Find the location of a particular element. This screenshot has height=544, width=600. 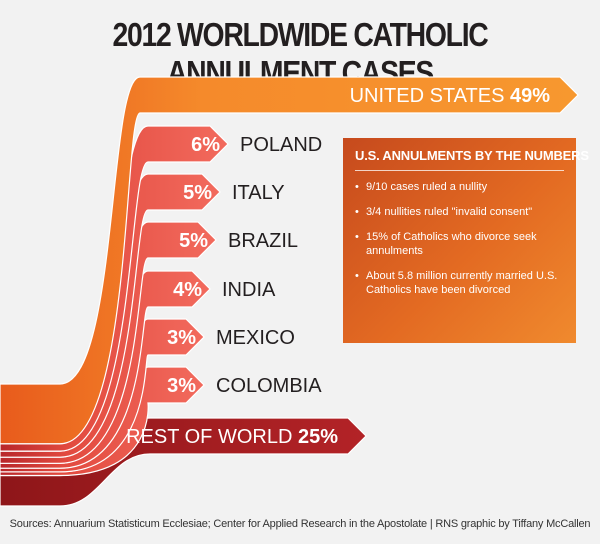

category-india: INDIA is located at coordinates (249, 290).